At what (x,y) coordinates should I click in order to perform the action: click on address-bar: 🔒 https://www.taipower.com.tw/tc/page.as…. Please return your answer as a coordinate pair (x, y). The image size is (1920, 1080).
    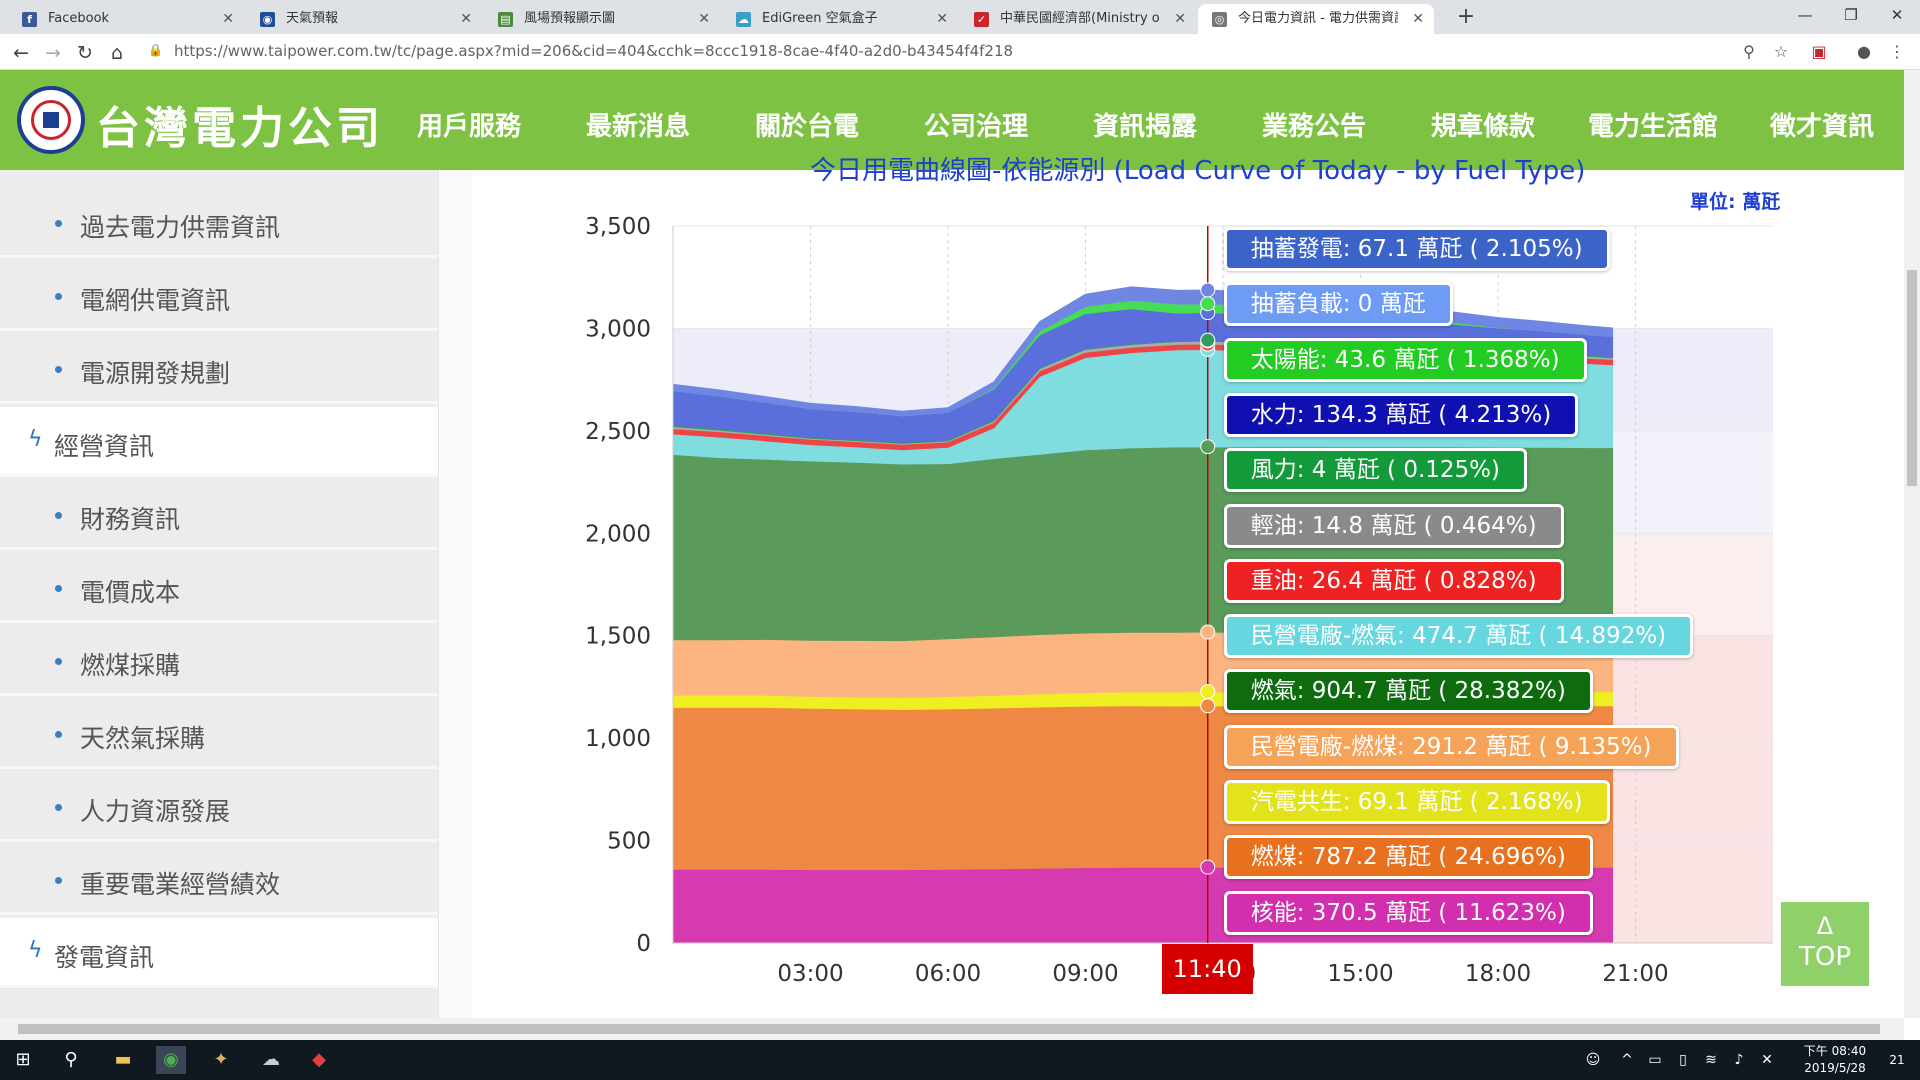
    Looking at the image, I should click on (940, 52).